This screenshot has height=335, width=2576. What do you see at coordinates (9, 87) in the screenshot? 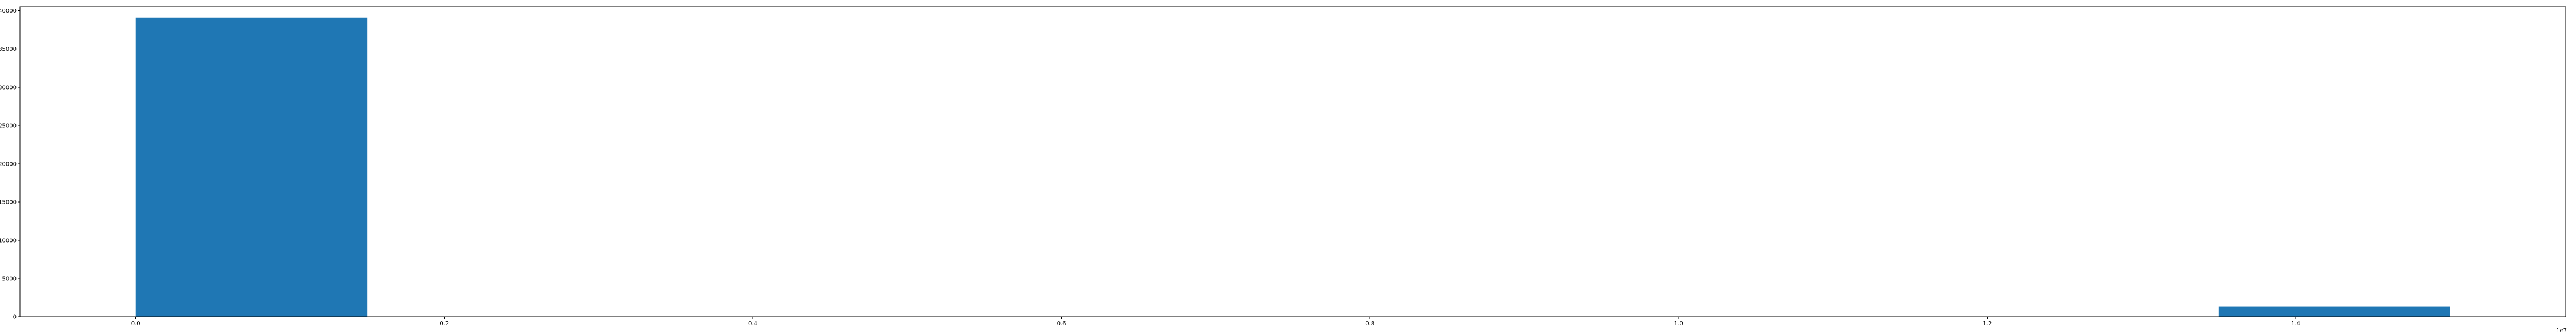
I see `y-tick-label: 30000` at bounding box center [9, 87].